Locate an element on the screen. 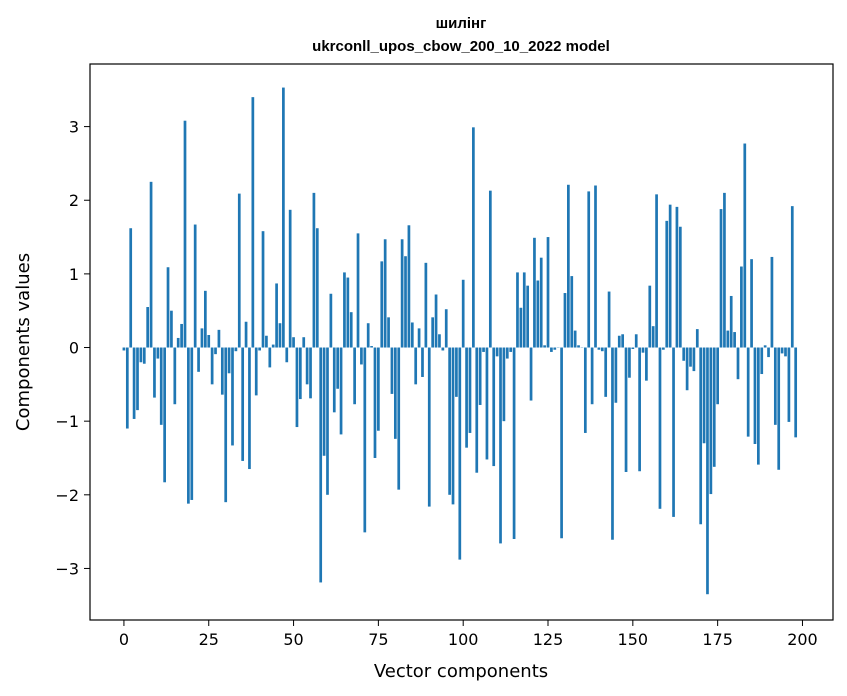  x-tick-label: 0 is located at coordinates (124, 639).